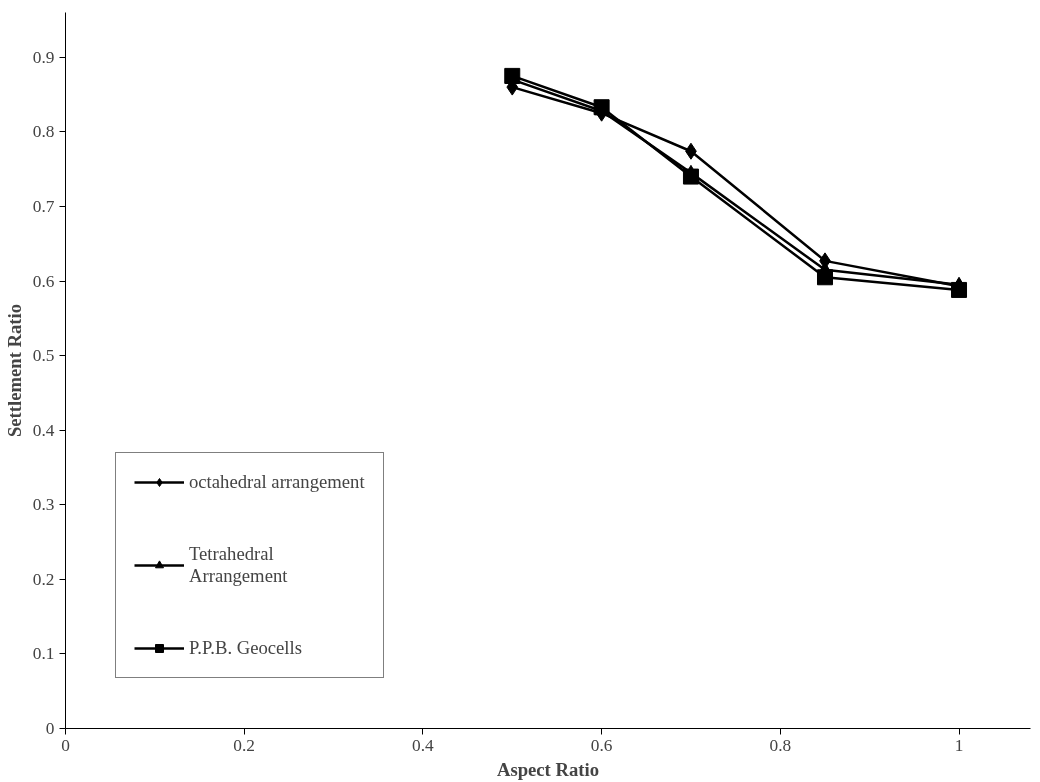 This screenshot has height=782, width=1040. Describe the element at coordinates (43, 654) in the screenshot. I see `y-tick-label: 0.1` at that location.